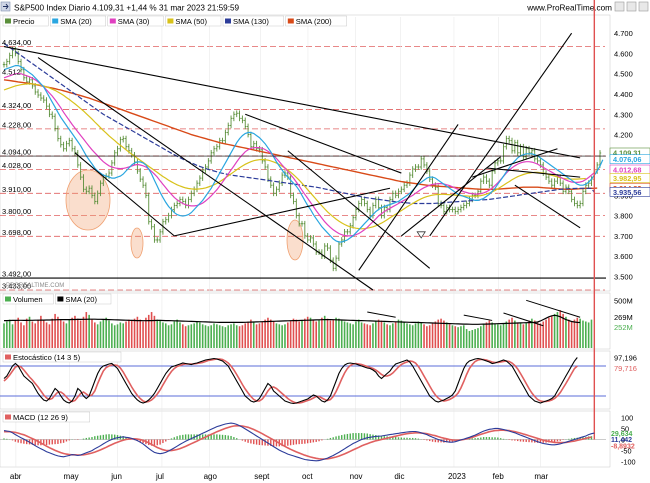 The width and height of the screenshot is (650, 483). I want to click on legend-label: MACD (12 26 9), so click(40, 417).